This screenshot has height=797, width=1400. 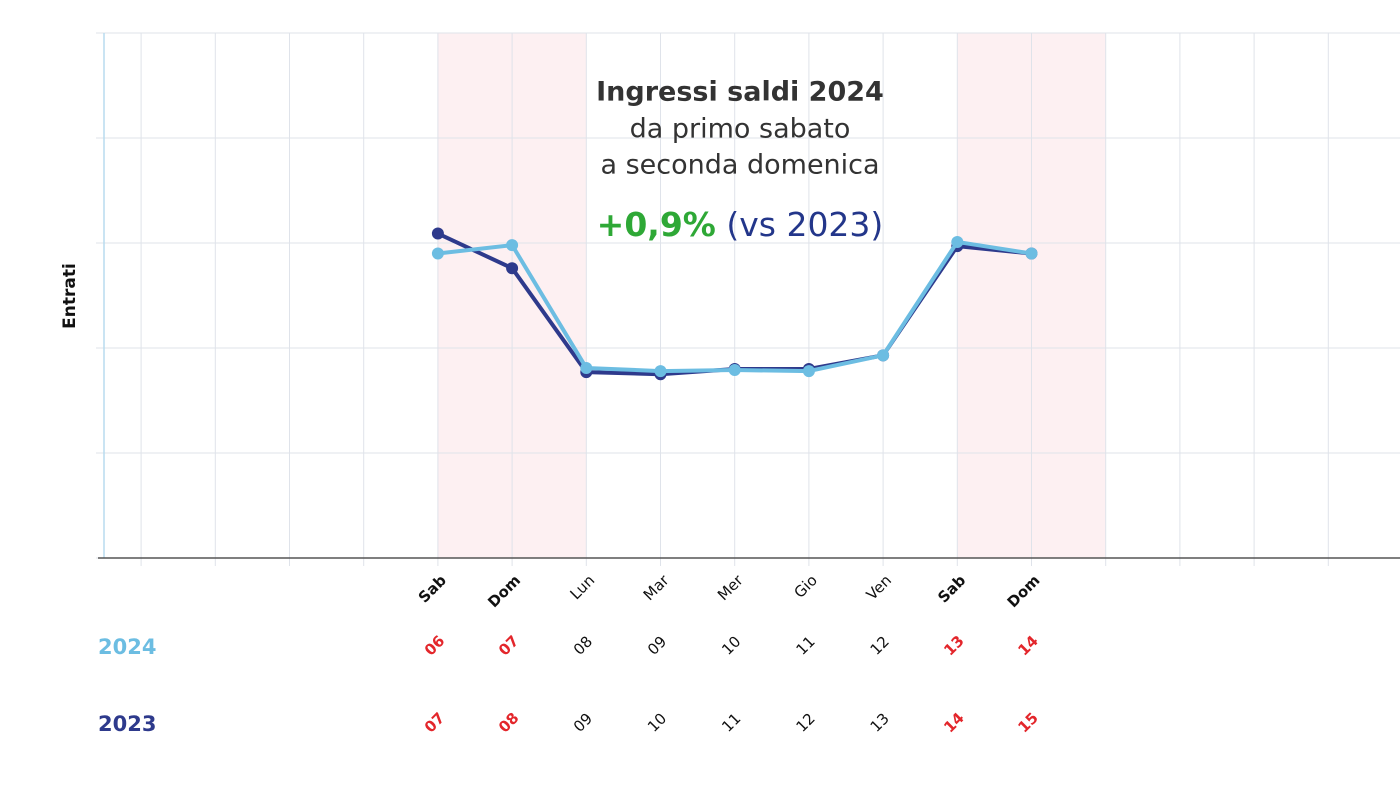 What do you see at coordinates (434, 645) in the screenshot?
I see `date-label: 06` at bounding box center [434, 645].